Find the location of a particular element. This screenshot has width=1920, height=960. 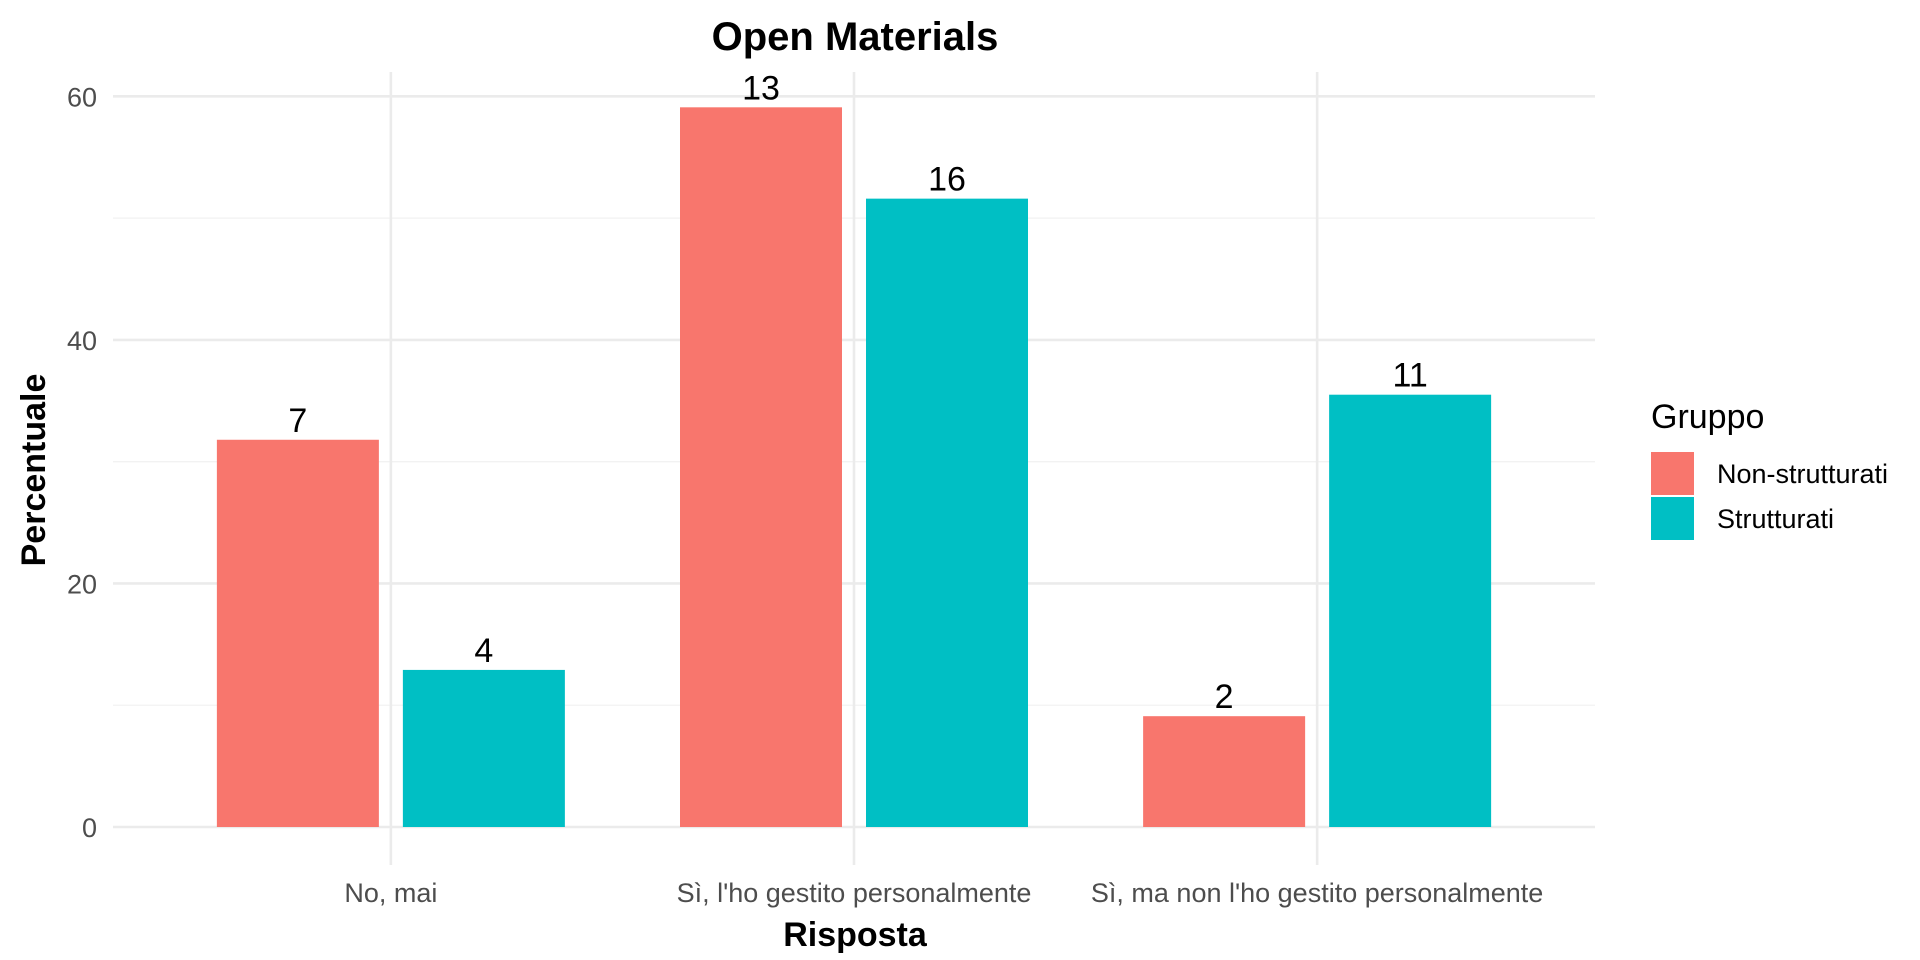

y-axis-ticks: 0 20 40 60 is located at coordinates (82, 462).